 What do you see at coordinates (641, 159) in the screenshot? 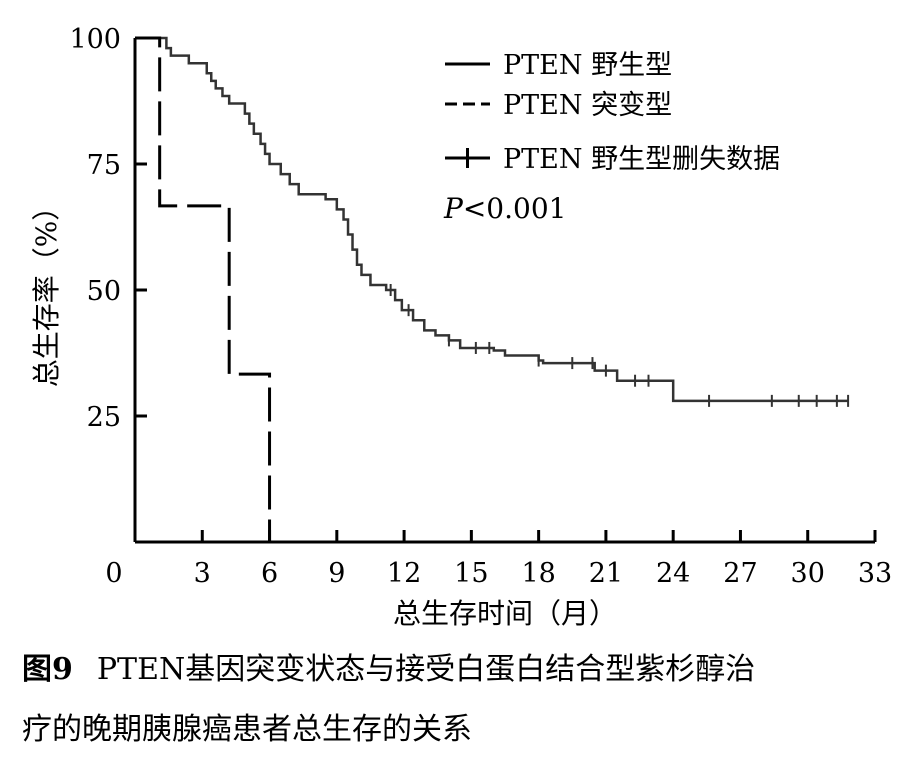
I see `legend-label: PTEN 野生型删失数据` at bounding box center [641, 159].